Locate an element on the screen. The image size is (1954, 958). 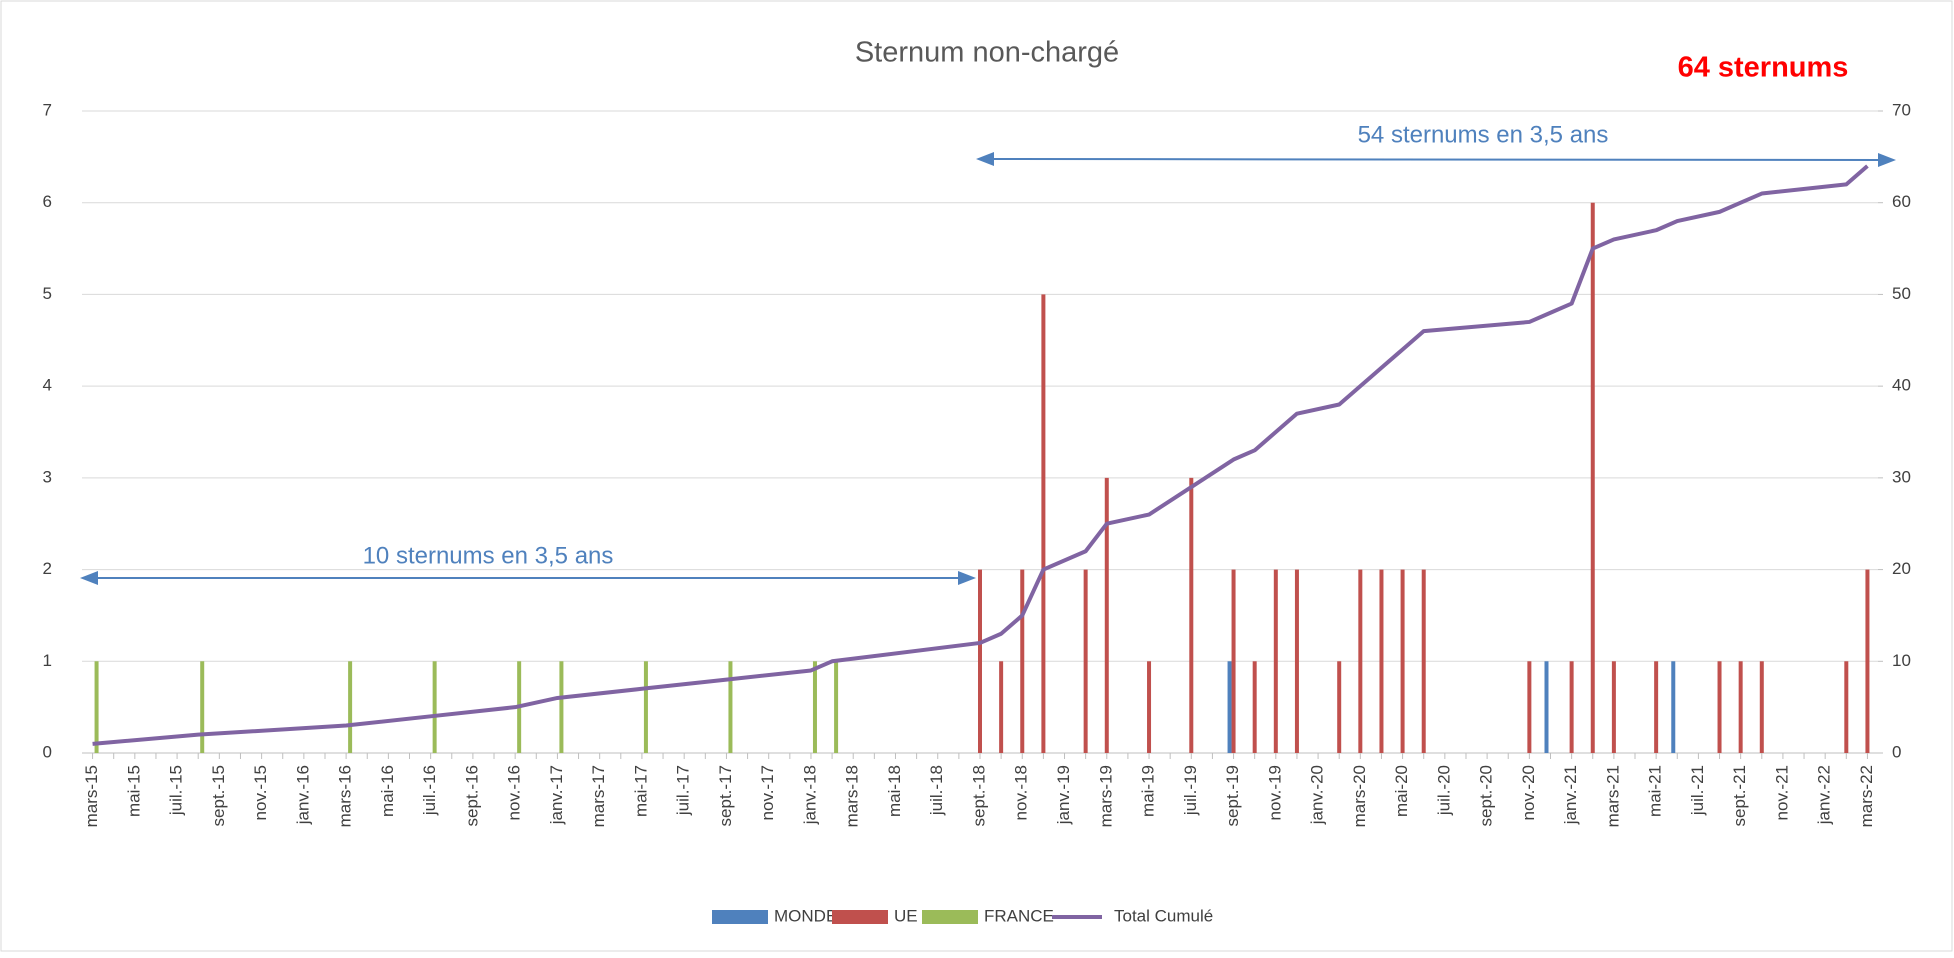
x-tick-label: sept.-20 is located at coordinates (1486, 795).